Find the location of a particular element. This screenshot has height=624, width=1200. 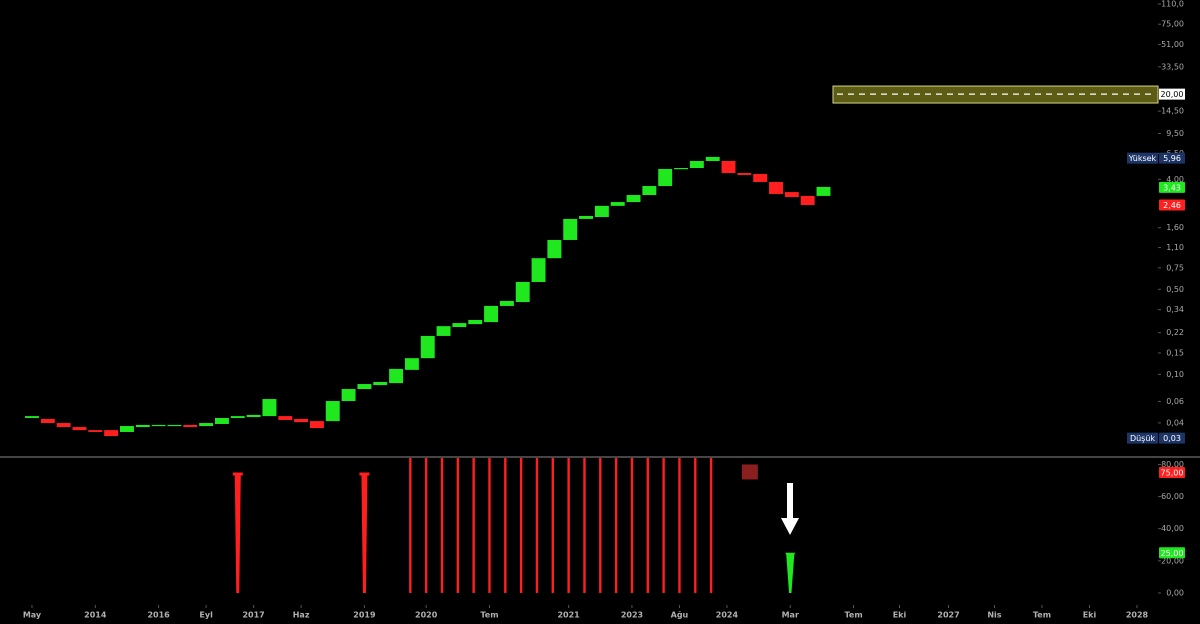

x-tick-label: May is located at coordinates (32, 615).